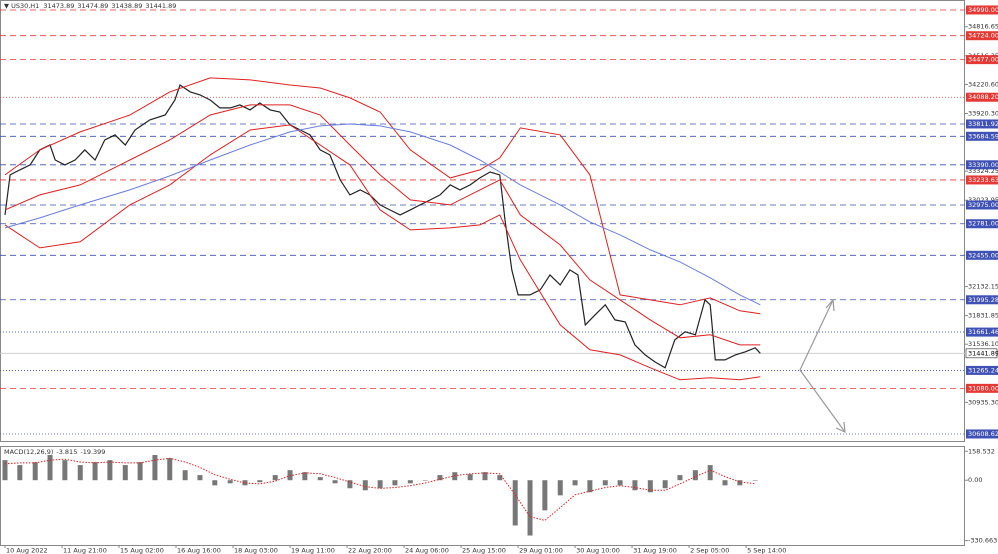 The height and width of the screenshot is (554, 998). I want to click on x-tick-label: 11 Aug 21:00, so click(85, 550).